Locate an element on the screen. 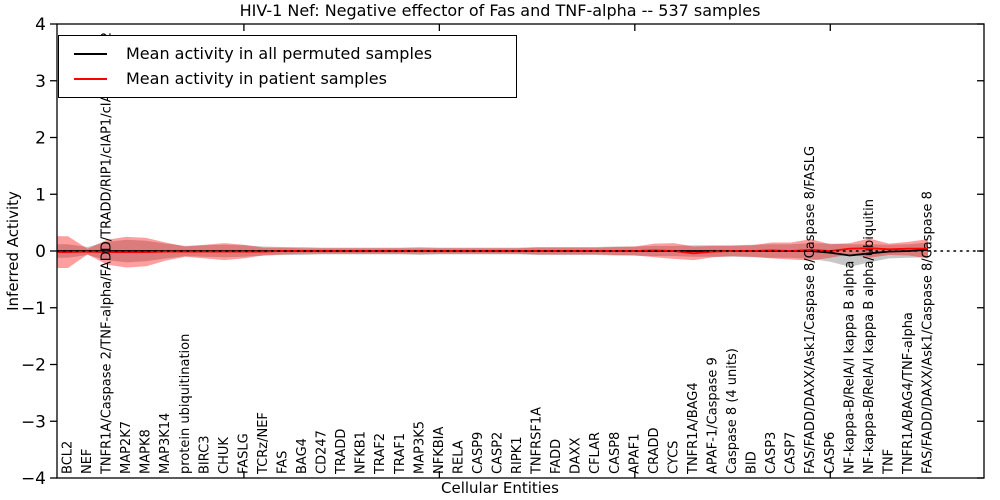 The image size is (1000, 500). x-tick-label: TNF is located at coordinates (888, 462).